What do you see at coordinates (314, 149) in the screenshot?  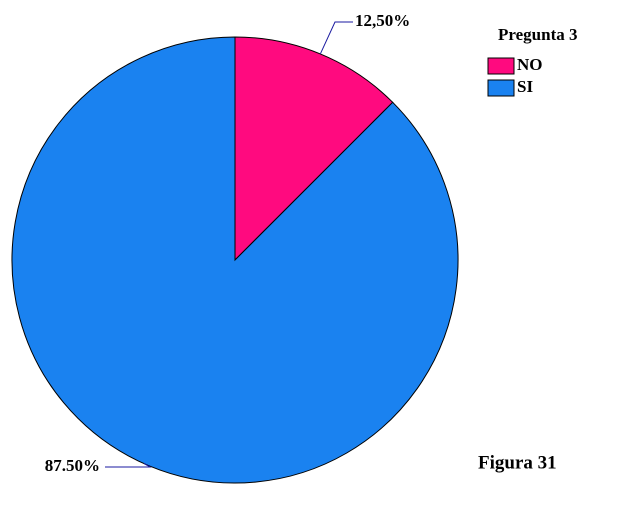 I see `pie-slice` at bounding box center [314, 149].